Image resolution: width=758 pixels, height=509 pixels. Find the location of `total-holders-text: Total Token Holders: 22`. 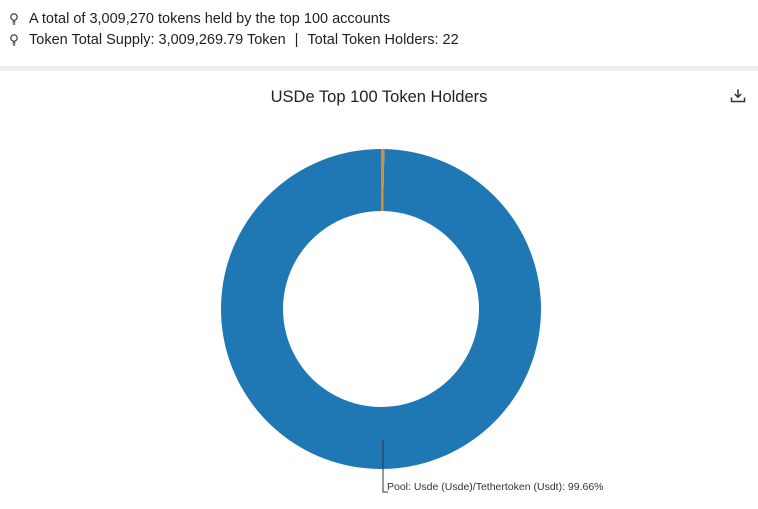

total-holders-text: Total Token Holders: 22 is located at coordinates (383, 39).